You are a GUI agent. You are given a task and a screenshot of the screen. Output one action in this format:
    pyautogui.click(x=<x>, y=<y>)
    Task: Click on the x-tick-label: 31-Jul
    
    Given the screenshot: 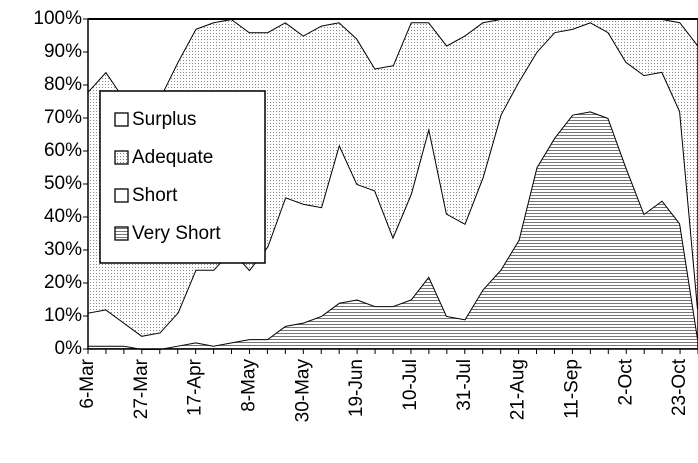 What is the action you would take?
    pyautogui.click(x=464, y=385)
    